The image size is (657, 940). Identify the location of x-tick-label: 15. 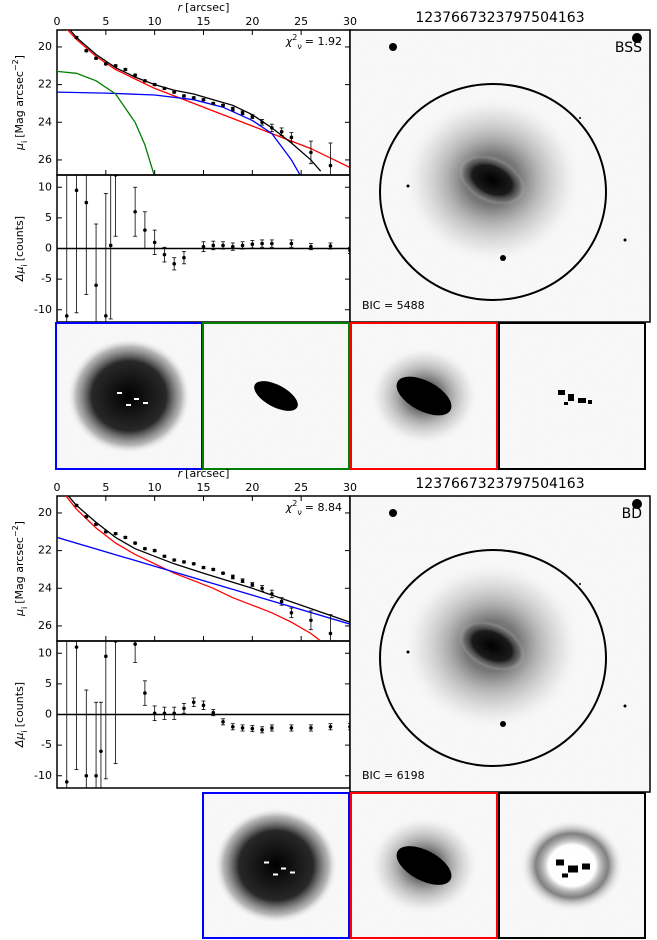
(204, 21).